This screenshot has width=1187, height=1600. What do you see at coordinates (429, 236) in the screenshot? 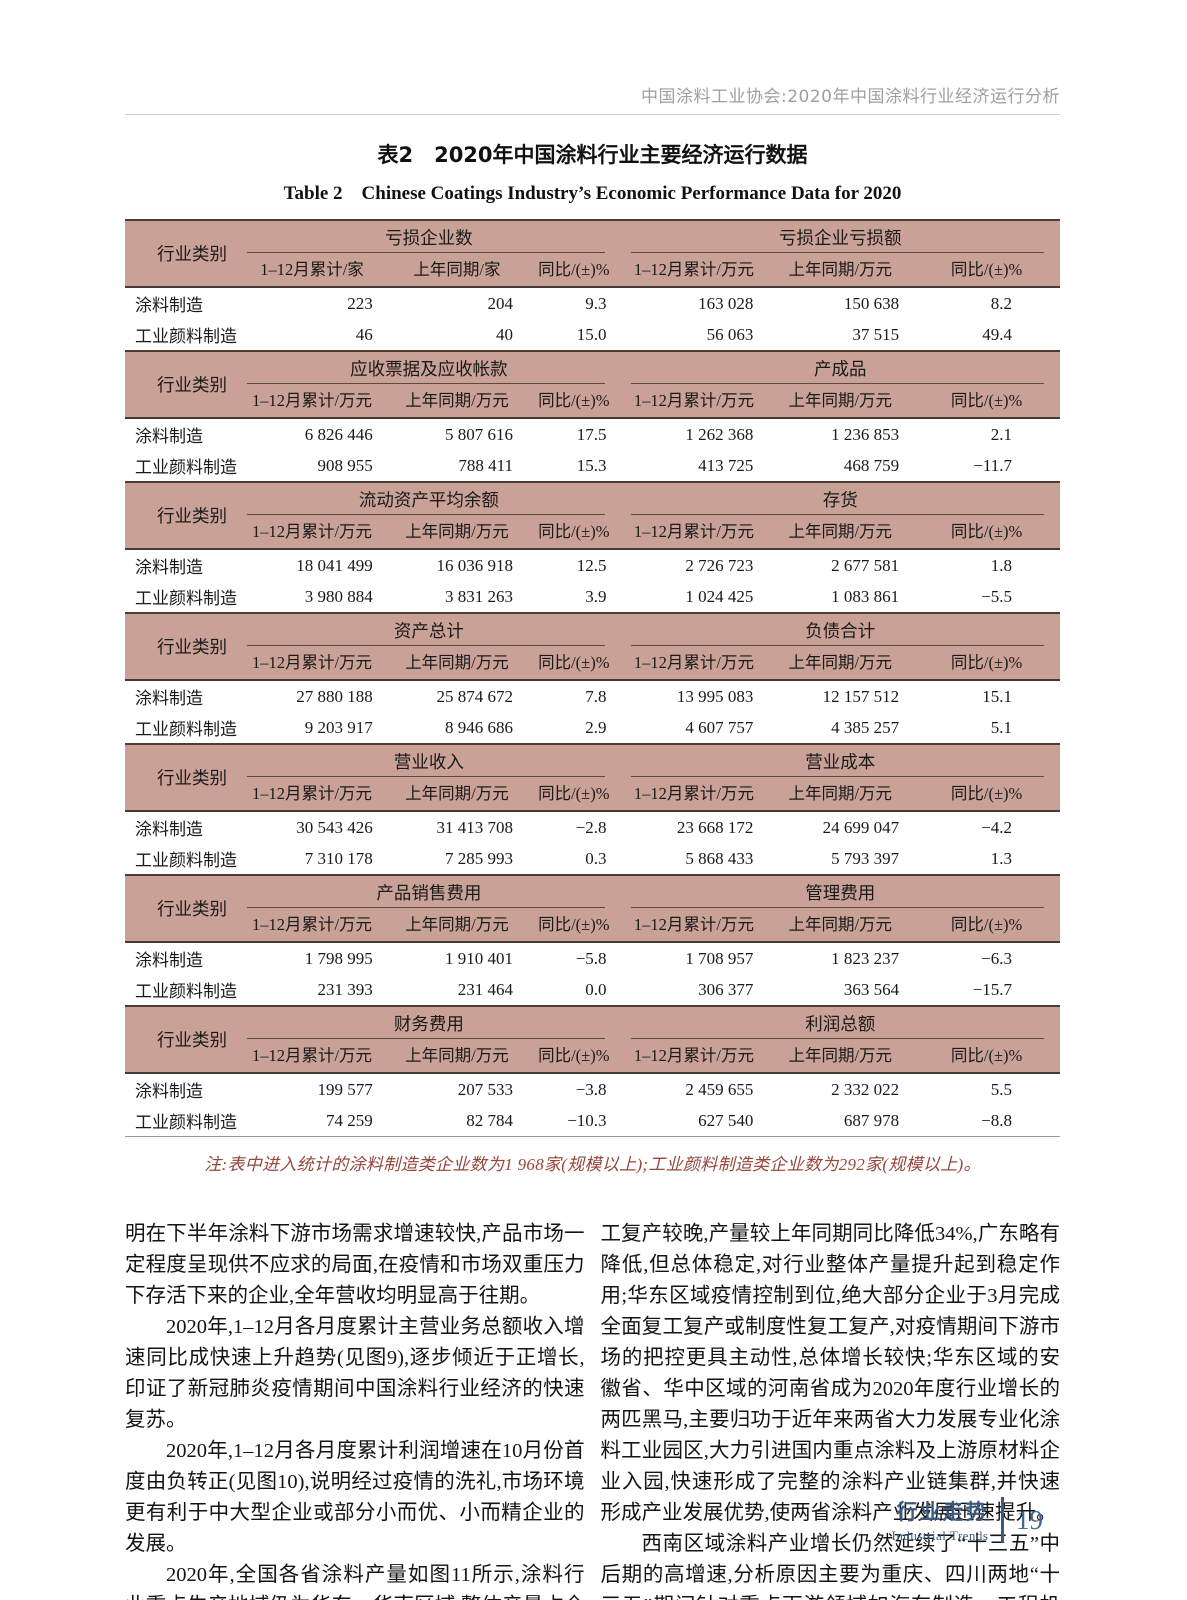
I see `group-title: 亏损企业数` at bounding box center [429, 236].